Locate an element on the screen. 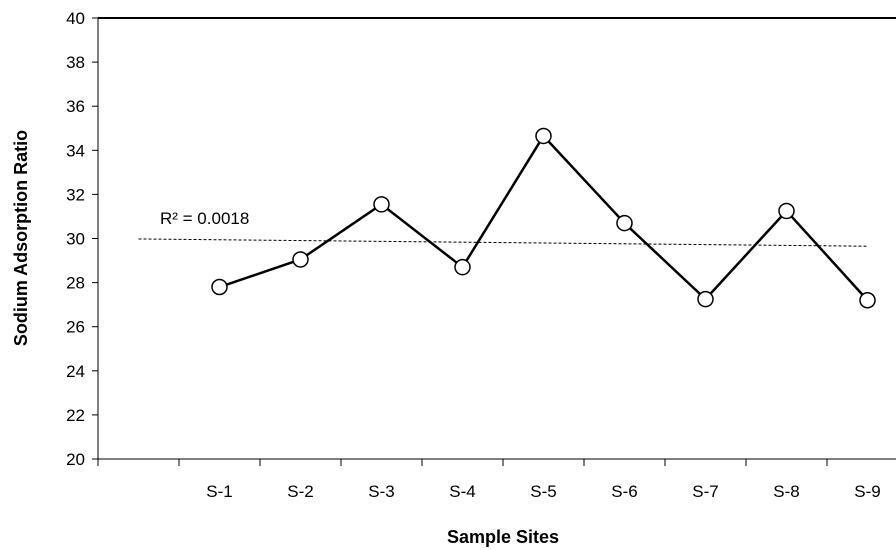 Image resolution: width=896 pixels, height=550 pixels. y-tick-label: 34 is located at coordinates (75, 150).